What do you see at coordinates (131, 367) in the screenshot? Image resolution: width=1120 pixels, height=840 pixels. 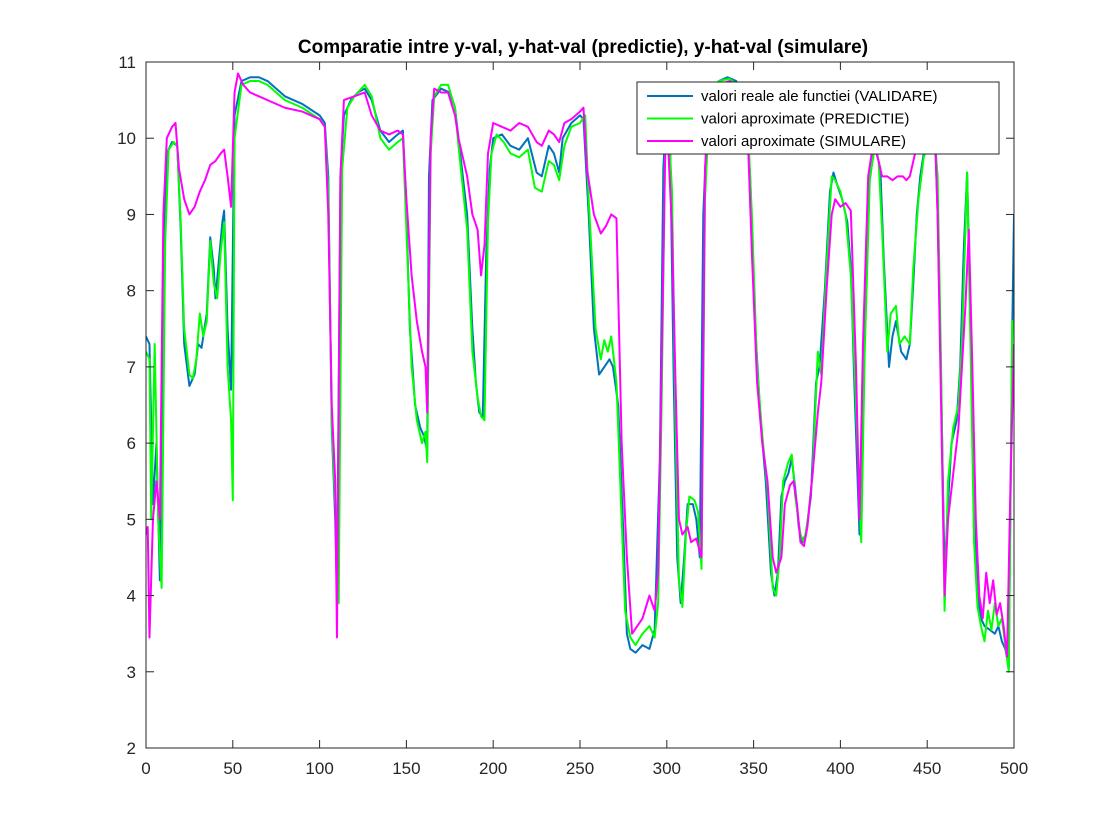 I see `y-tick-label: 7` at bounding box center [131, 367].